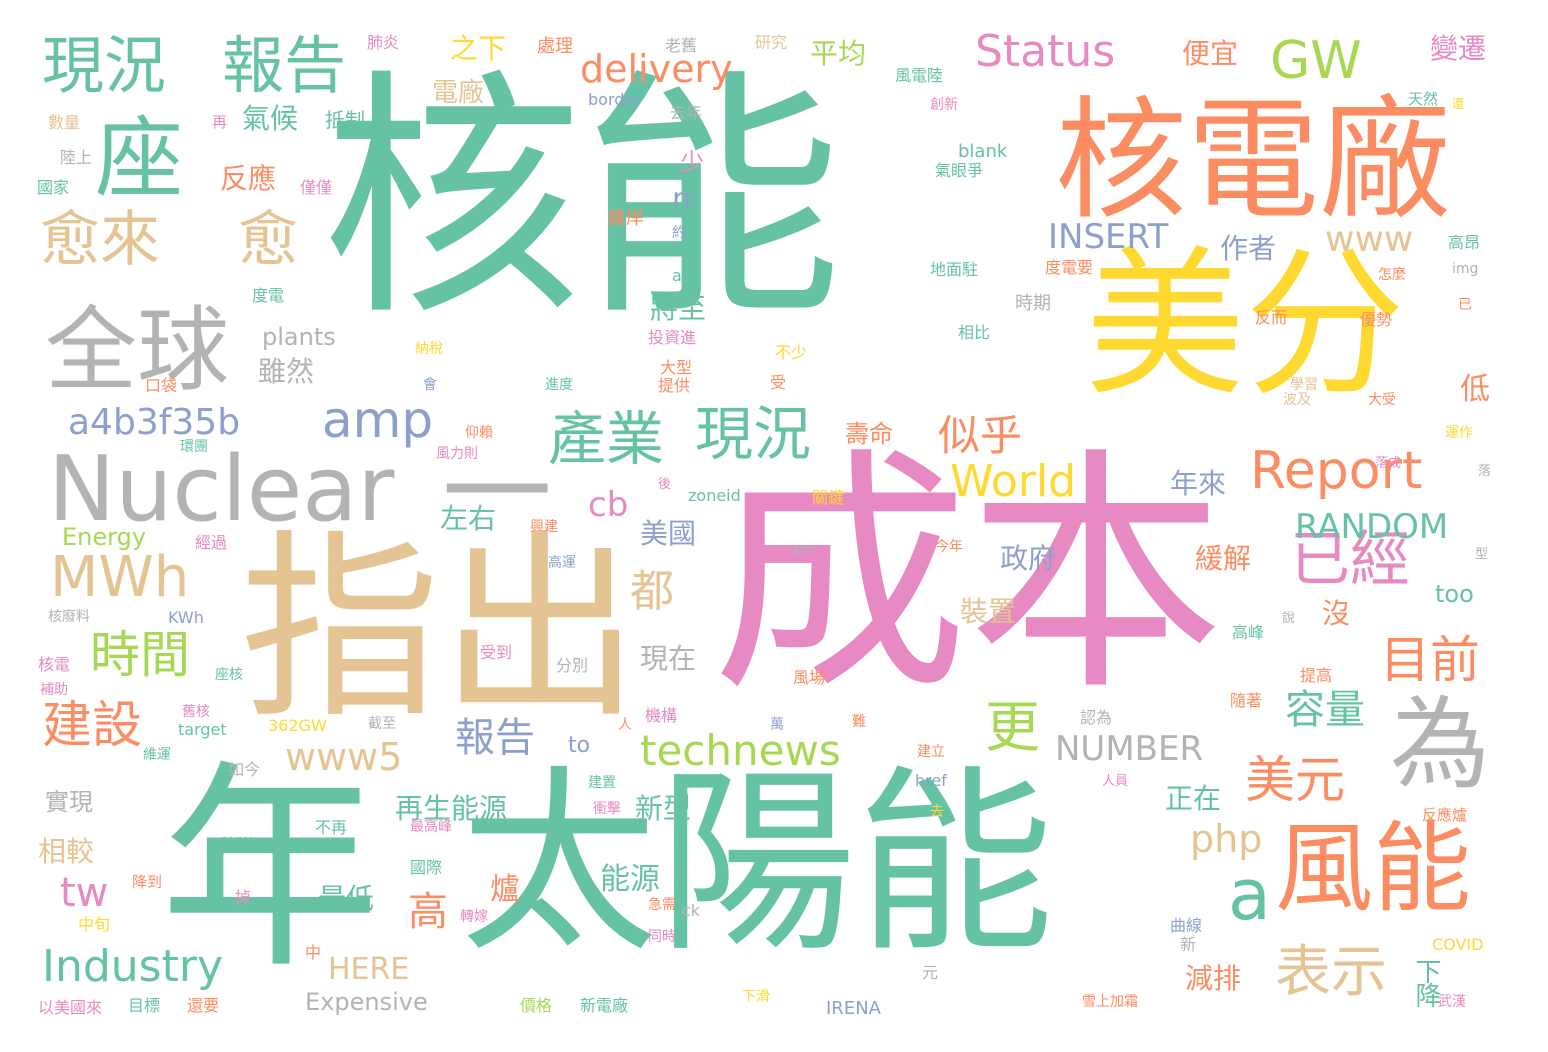 The image size is (1548, 1052). What do you see at coordinates (1249, 895) in the screenshot?
I see `cloud-word-a-19: a` at bounding box center [1249, 895].